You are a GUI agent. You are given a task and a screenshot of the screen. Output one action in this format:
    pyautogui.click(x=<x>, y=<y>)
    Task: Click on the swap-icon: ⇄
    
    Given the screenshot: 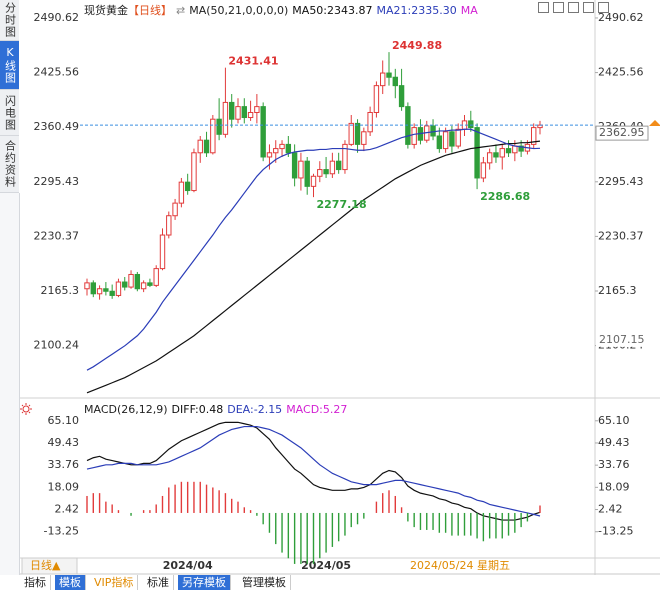 What is the action you would take?
    pyautogui.click(x=181, y=10)
    